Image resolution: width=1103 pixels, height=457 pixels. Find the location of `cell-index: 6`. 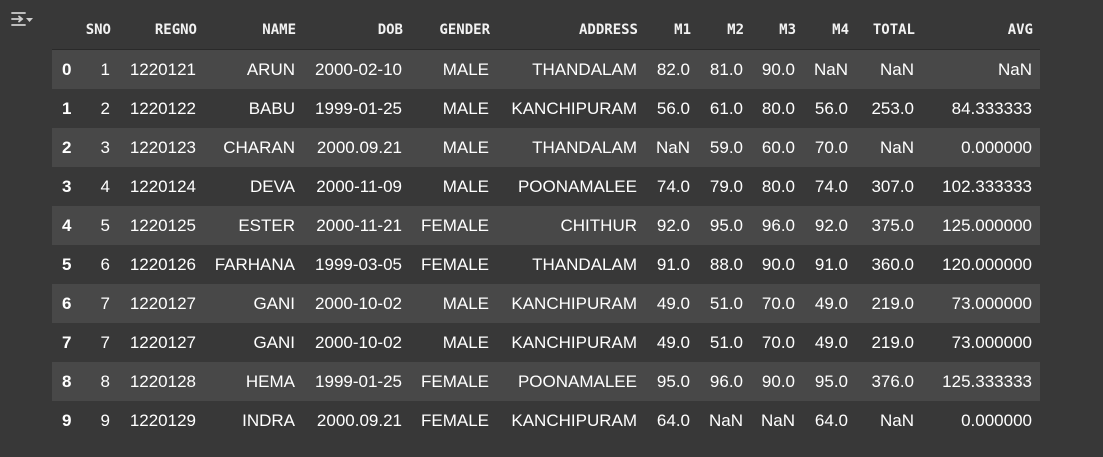

cell-index: 6 is located at coordinates (67, 303).